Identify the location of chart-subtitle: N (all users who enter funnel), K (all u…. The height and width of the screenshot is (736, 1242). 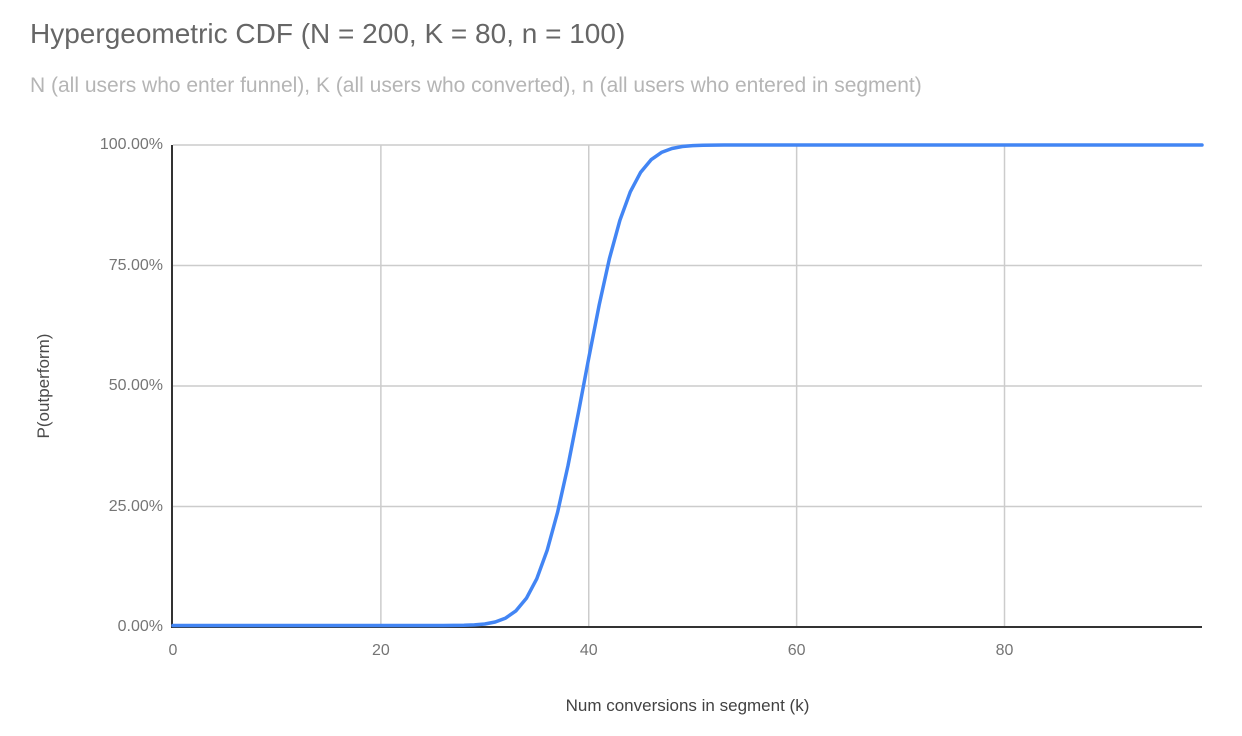
(476, 85).